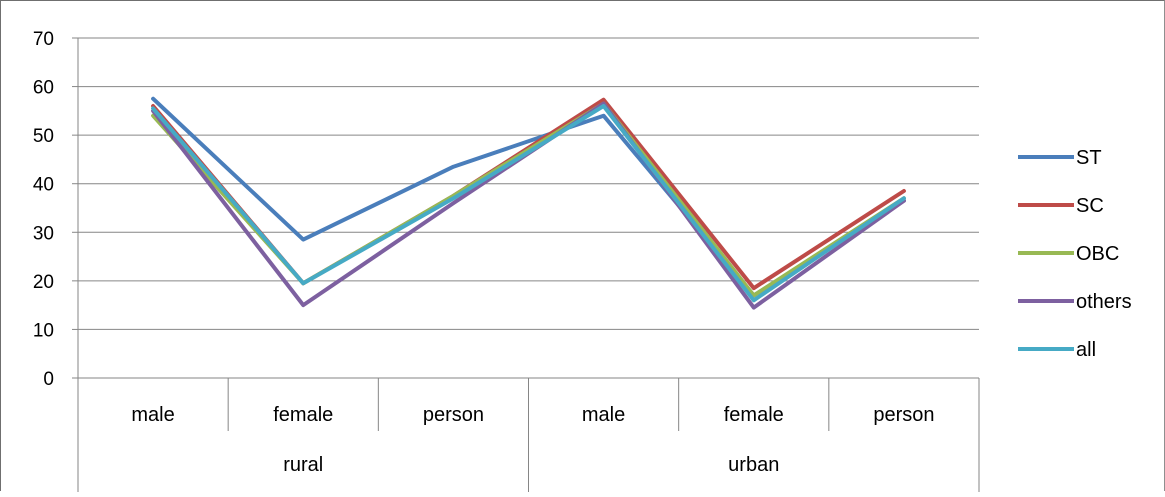  Describe the element at coordinates (1104, 302) in the screenshot. I see `legend-label: others` at that location.